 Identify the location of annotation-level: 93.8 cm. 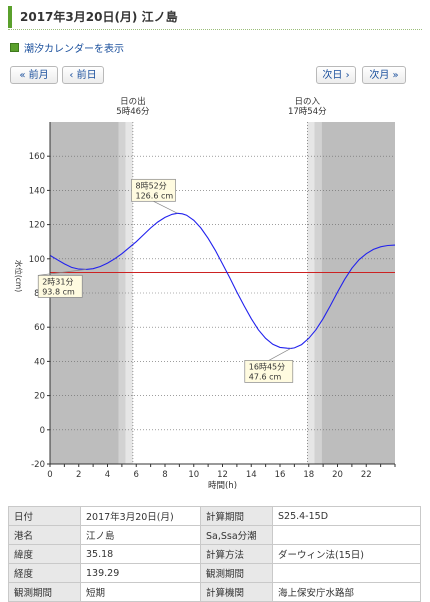
(58, 291).